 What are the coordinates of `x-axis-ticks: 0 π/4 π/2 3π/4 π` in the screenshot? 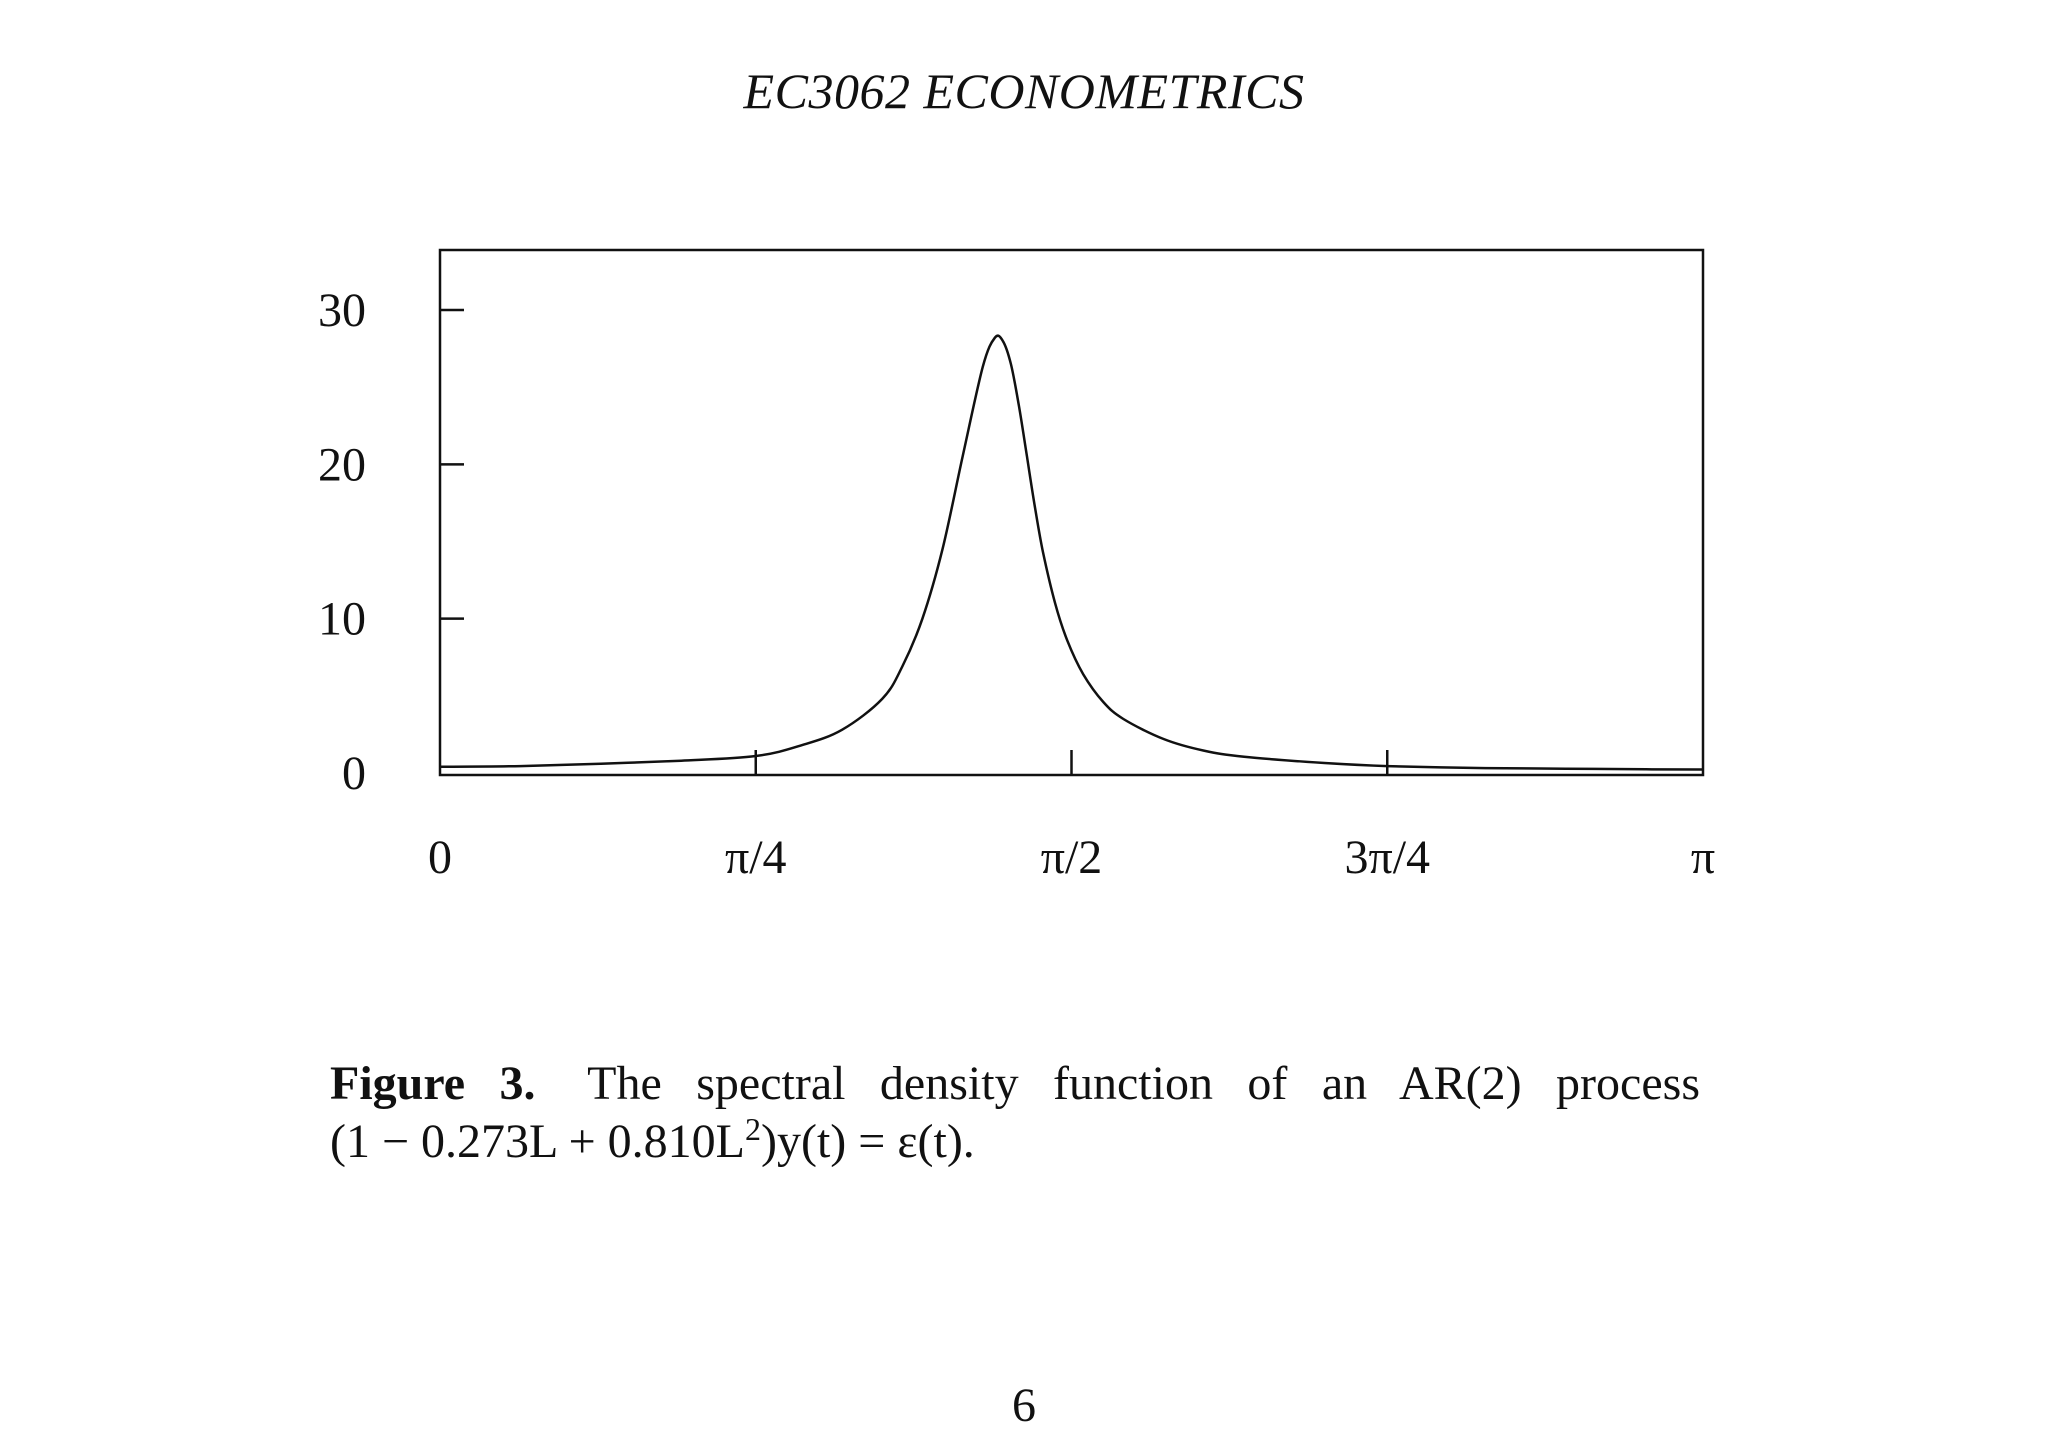 It's located at (1071, 817).